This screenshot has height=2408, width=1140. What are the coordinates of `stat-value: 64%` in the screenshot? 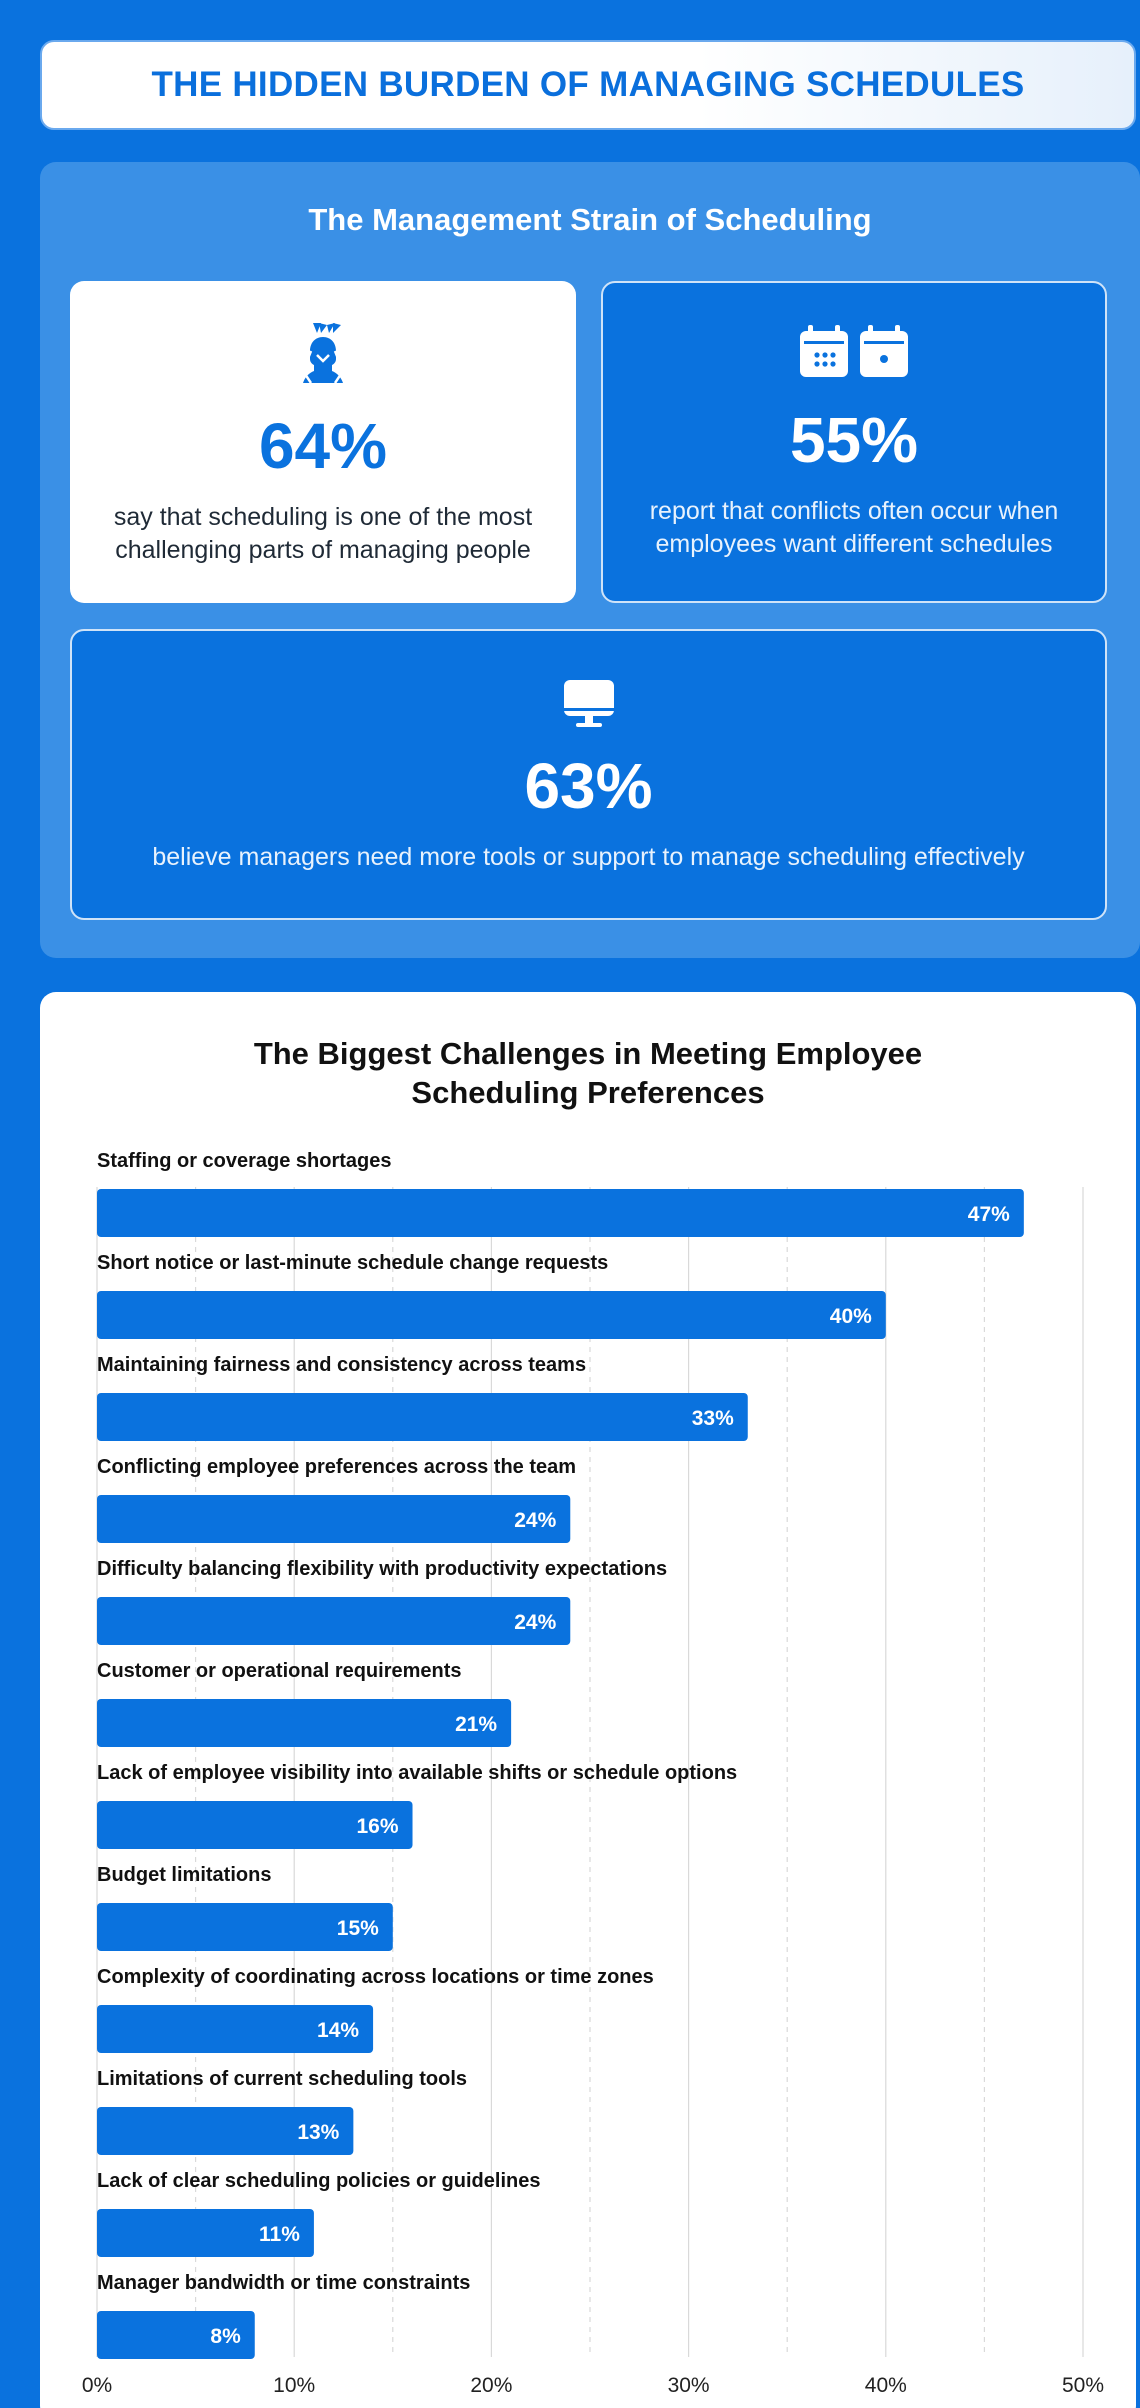 It's located at (323, 446).